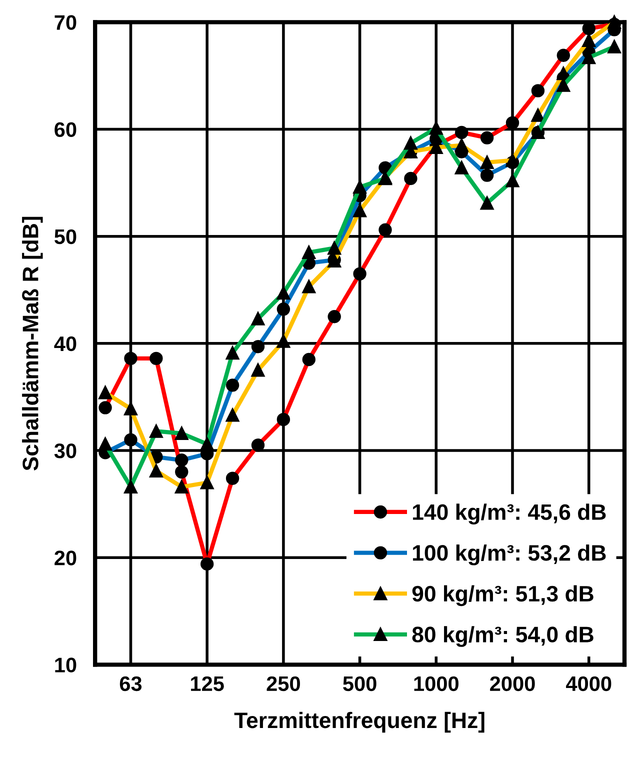  What do you see at coordinates (359, 684) in the screenshot?
I see `x-tick-label: 500` at bounding box center [359, 684].